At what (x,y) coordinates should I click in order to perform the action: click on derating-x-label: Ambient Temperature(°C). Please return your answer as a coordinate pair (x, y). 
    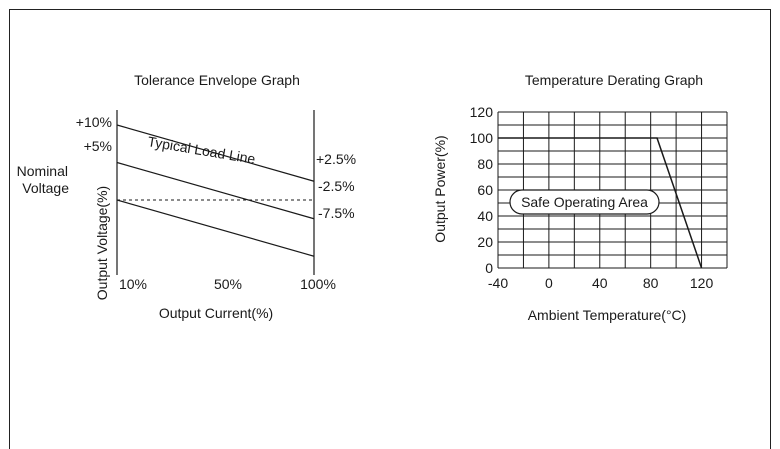
    Looking at the image, I should click on (607, 315).